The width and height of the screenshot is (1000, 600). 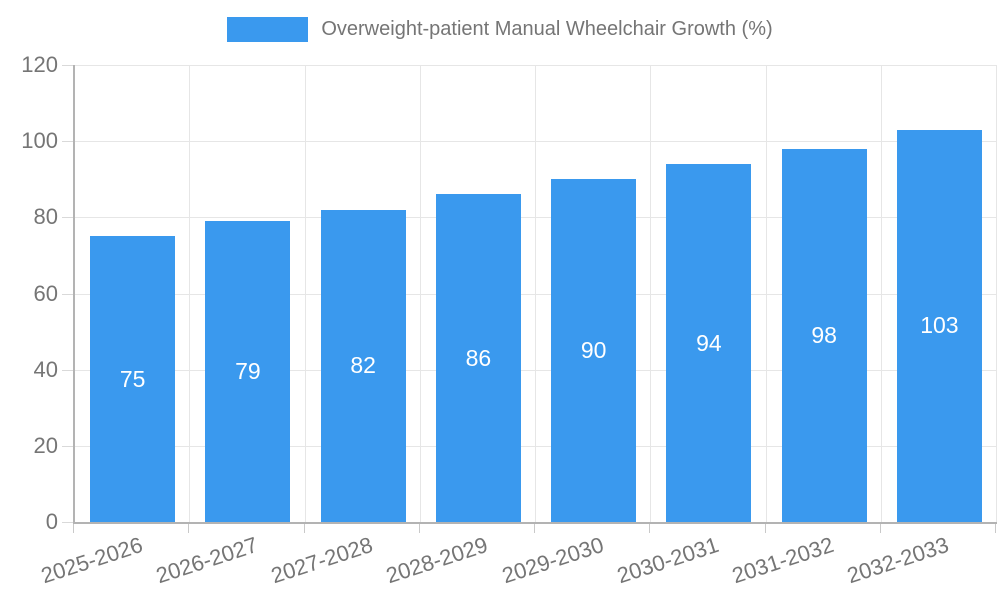 I want to click on legend-swatch, so click(x=268, y=29).